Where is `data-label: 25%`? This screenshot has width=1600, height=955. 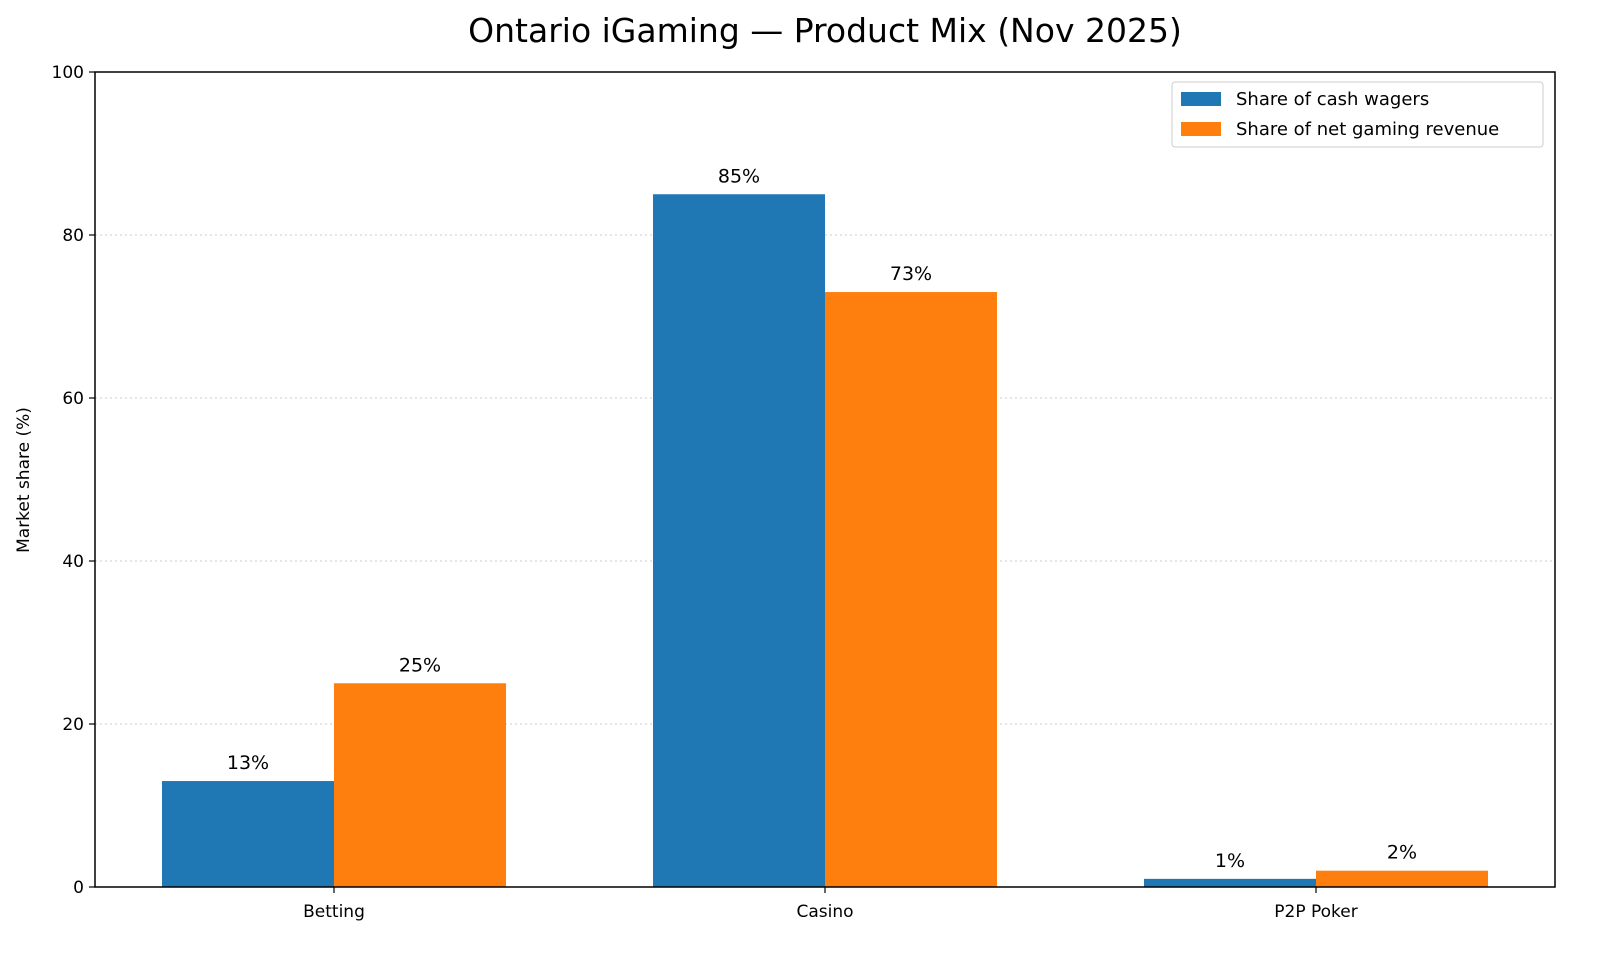 data-label: 25% is located at coordinates (420, 665).